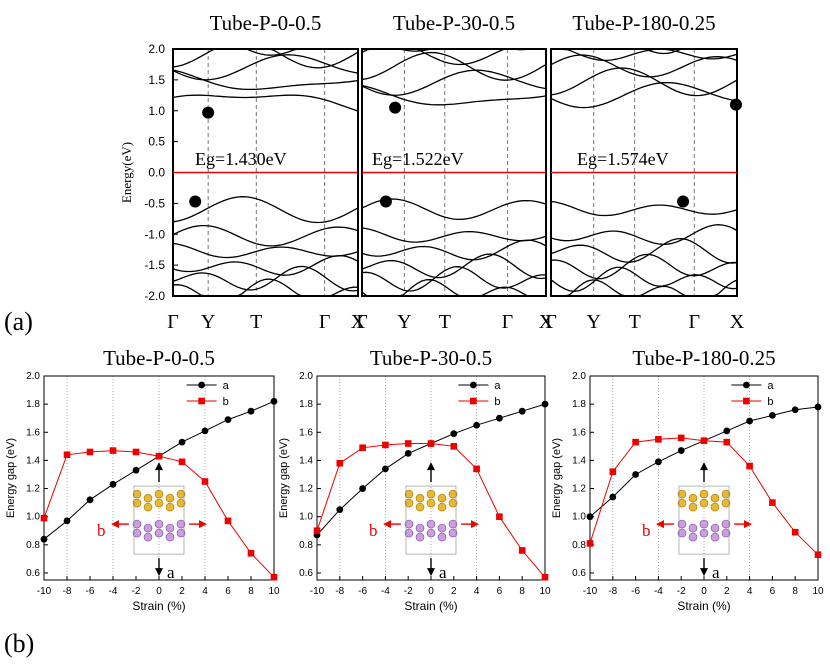 This screenshot has width=830, height=665. Describe the element at coordinates (19, 643) in the screenshot. I see `panel-b-label: (b)` at that location.